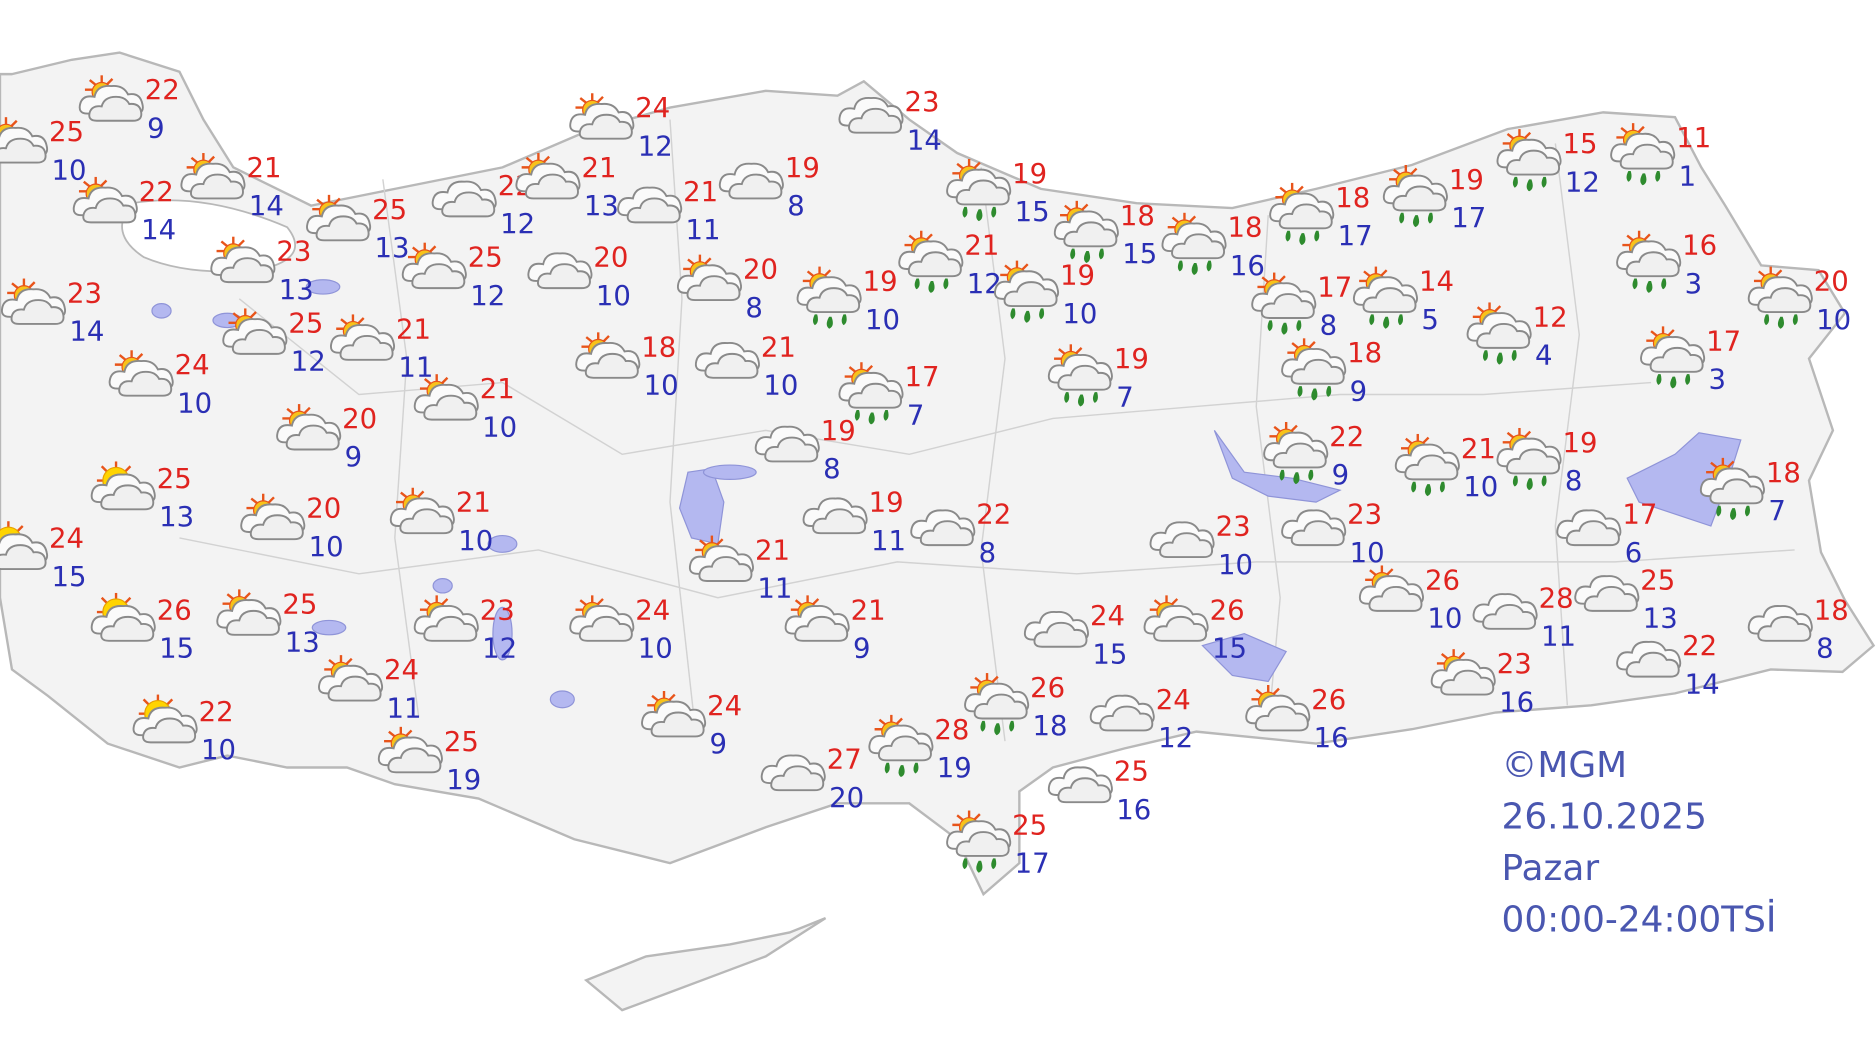 This screenshot has height=1058, width=1876. What do you see at coordinates (846, 798) in the screenshot?
I see `min-temperature: 20` at bounding box center [846, 798].